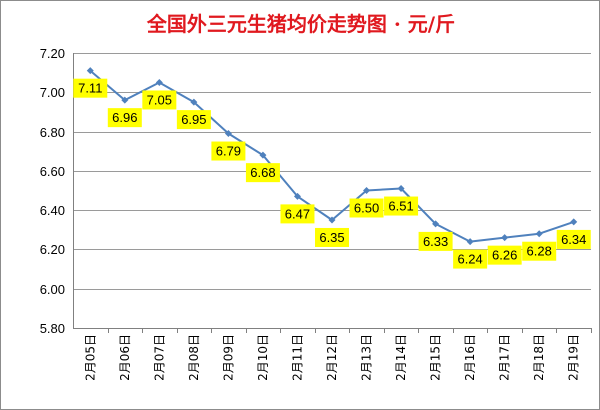 This screenshot has height=410, width=600. I want to click on data-label: 6.96, so click(124, 117).